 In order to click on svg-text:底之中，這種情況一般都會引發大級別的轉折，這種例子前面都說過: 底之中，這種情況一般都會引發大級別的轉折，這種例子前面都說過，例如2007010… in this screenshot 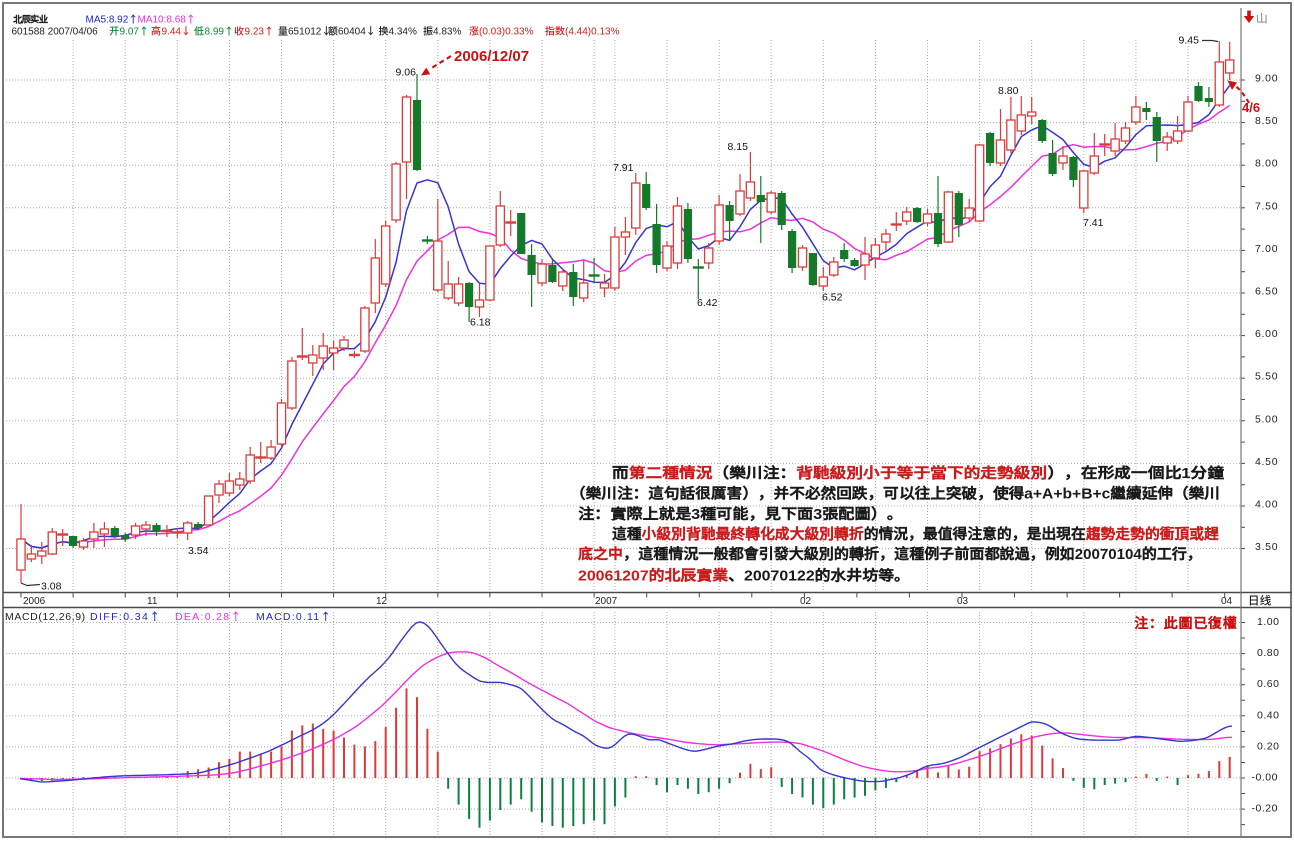, I will do `click(889, 553)`.